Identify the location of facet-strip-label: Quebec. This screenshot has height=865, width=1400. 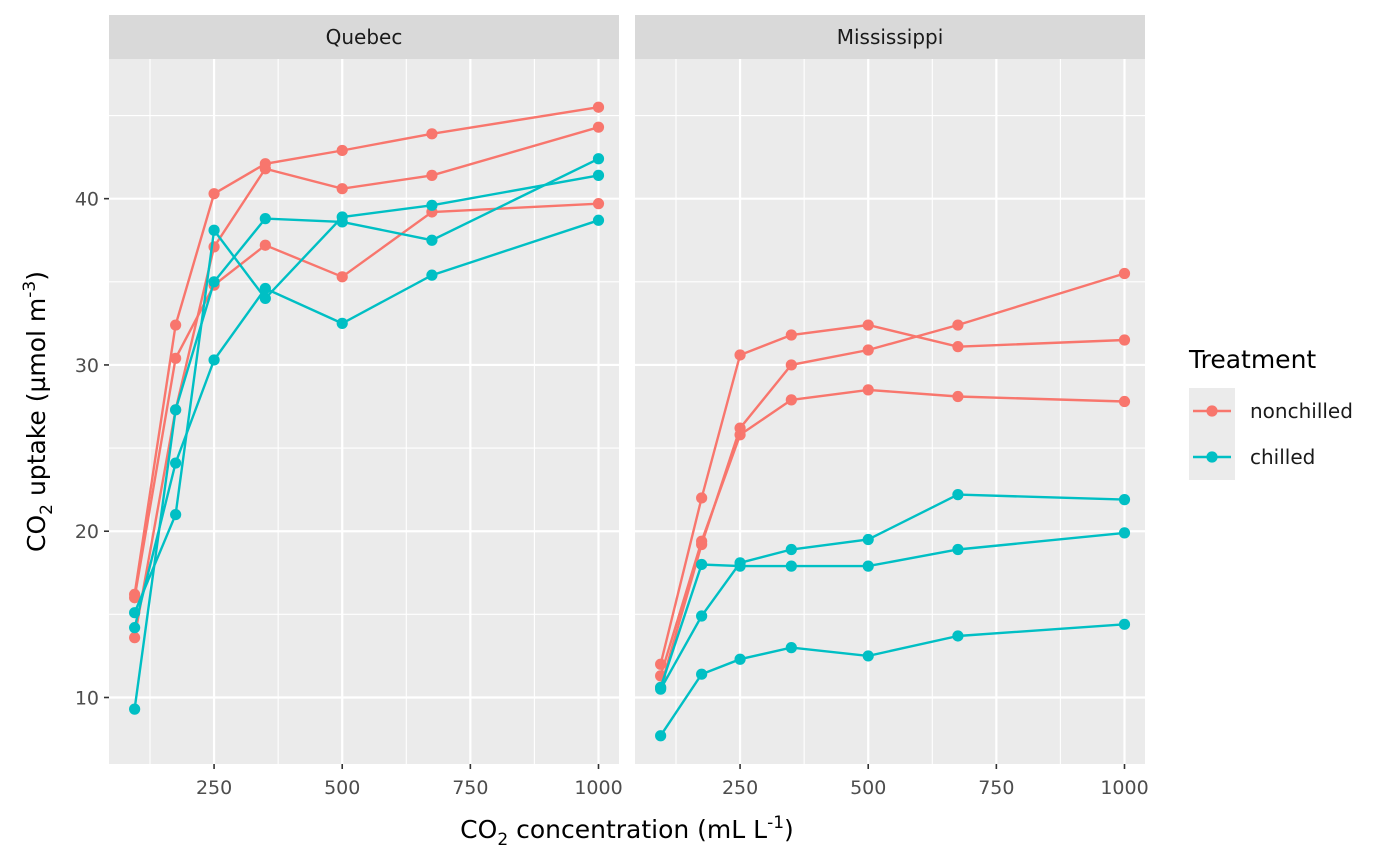
(364, 37).